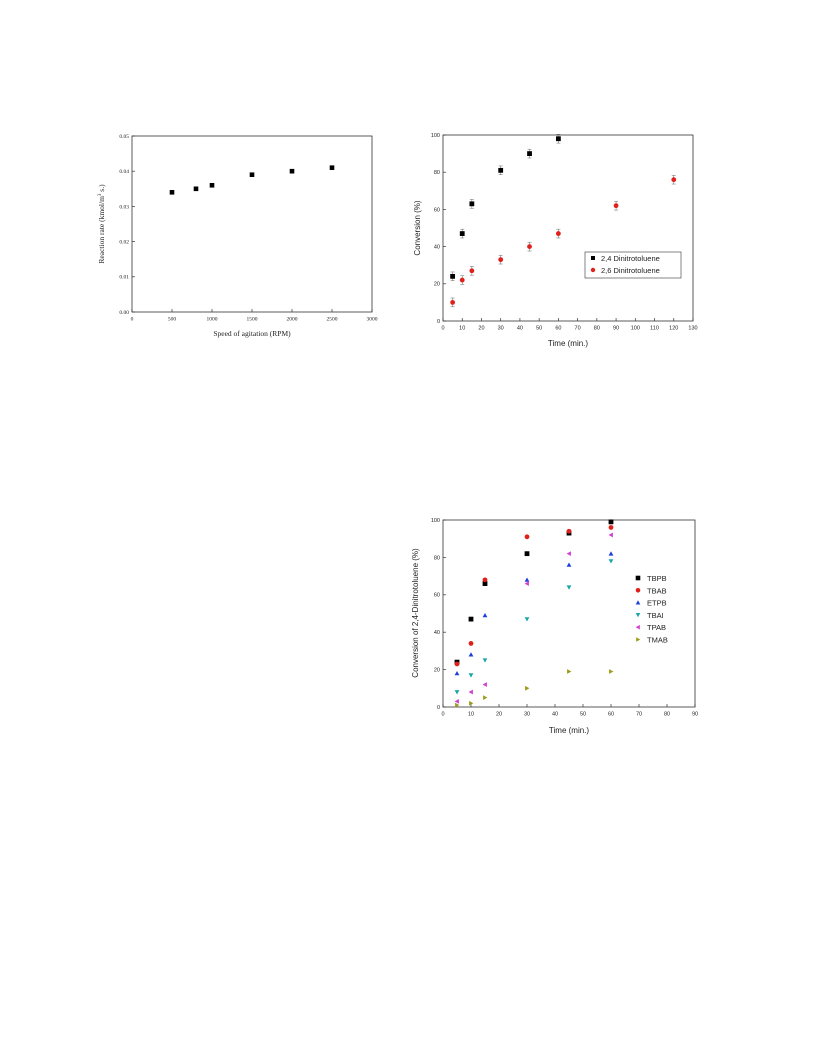 Image resolution: width=816 pixels, height=1056 pixels. Describe the element at coordinates (481, 329) in the screenshot. I see `x-tick-label: 20` at that location.